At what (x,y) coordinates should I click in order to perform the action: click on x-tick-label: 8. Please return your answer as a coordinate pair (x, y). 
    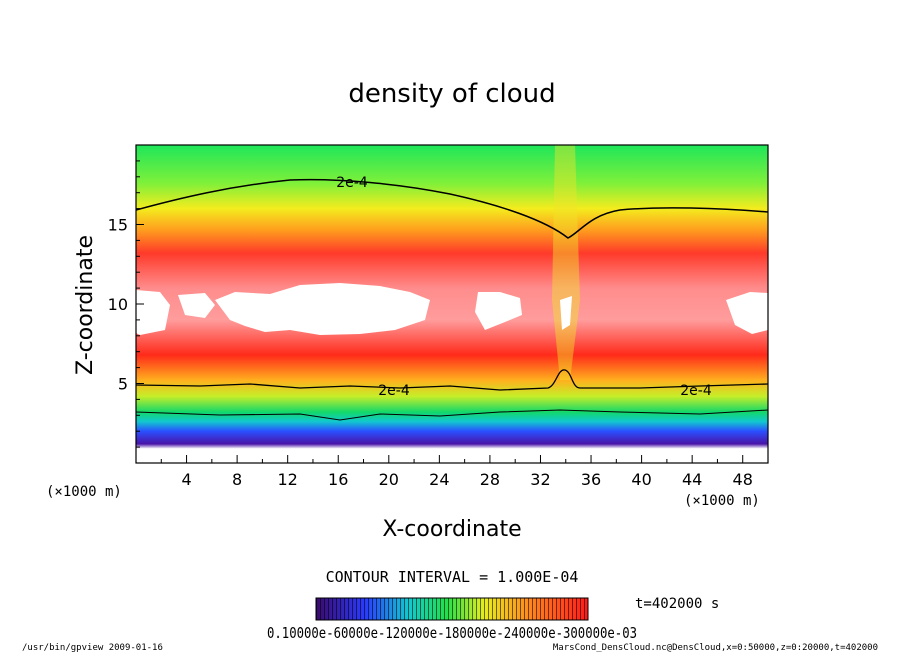
    Looking at the image, I should click on (237, 479).